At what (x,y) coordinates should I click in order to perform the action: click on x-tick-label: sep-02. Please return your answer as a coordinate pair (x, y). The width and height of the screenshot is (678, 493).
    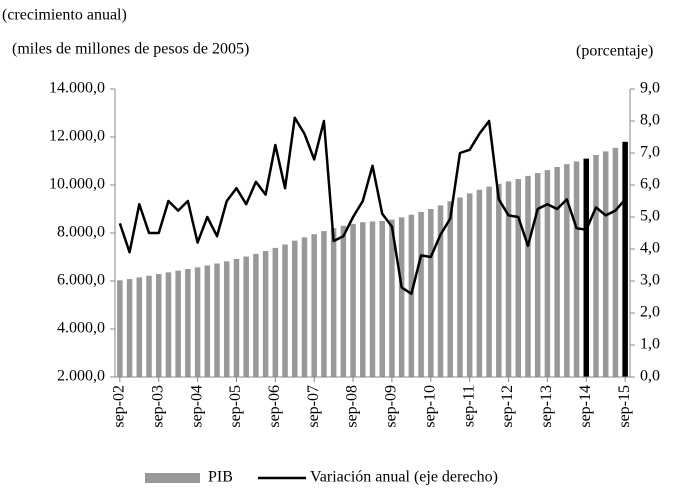
    Looking at the image, I should click on (119, 406).